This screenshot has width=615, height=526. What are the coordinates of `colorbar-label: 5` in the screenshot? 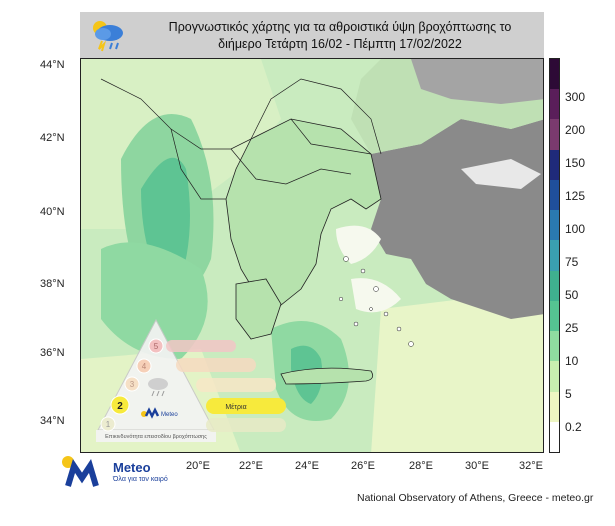 It's located at (568, 394).